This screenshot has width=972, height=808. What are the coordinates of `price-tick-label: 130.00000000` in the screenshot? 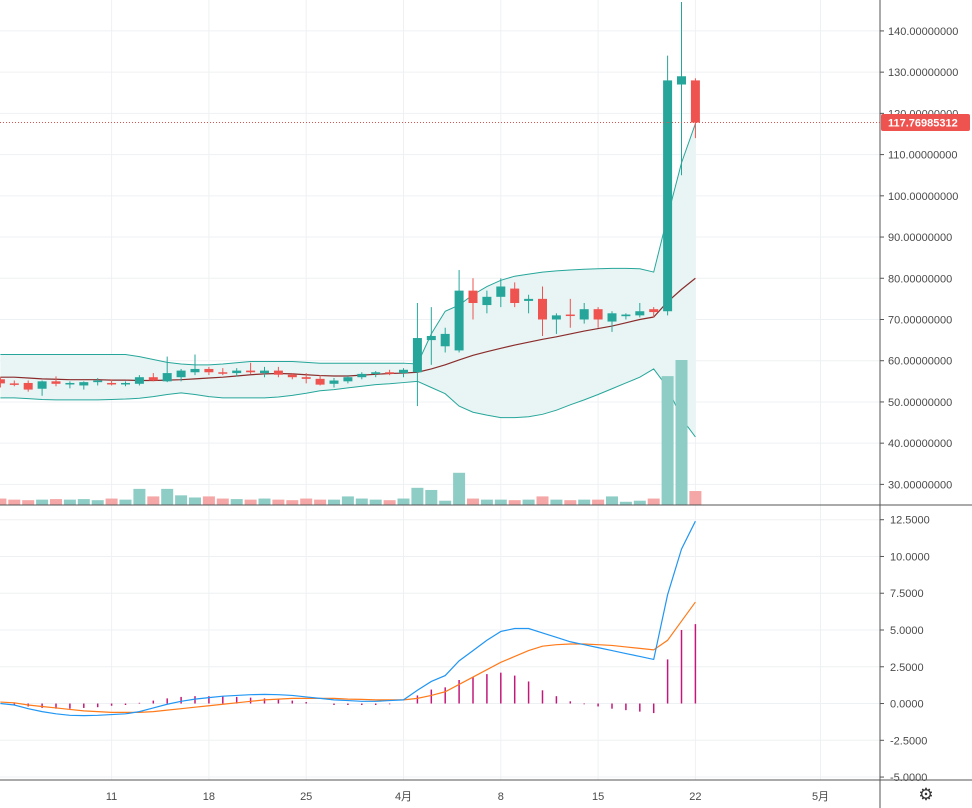 It's located at (923, 73).